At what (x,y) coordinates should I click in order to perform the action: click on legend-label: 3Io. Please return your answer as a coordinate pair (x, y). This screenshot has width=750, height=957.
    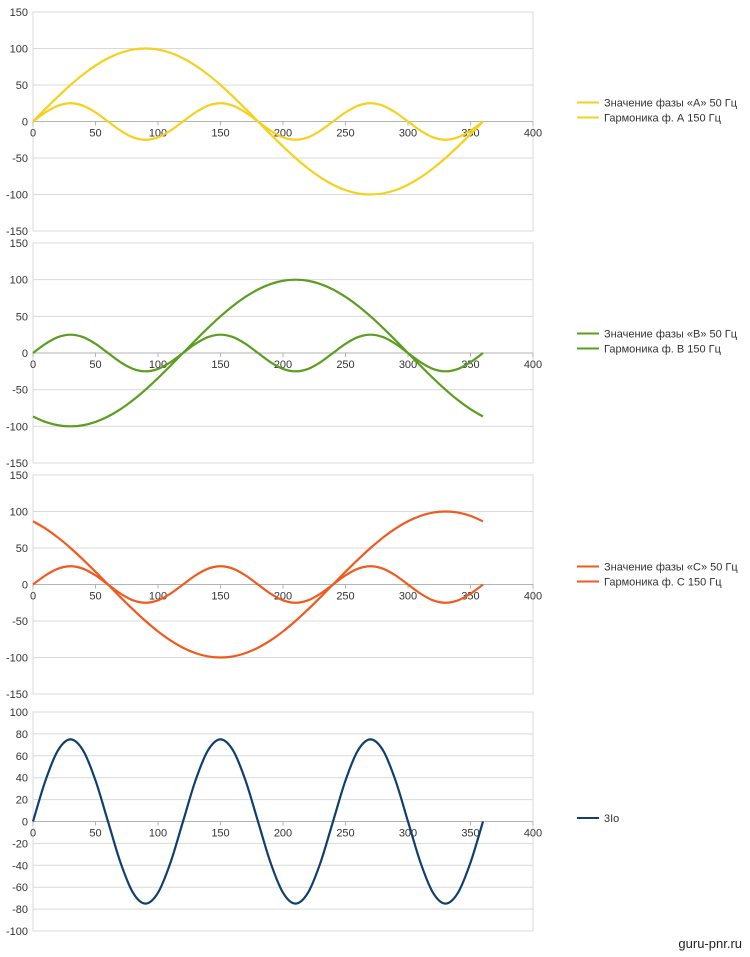
    Looking at the image, I should click on (611, 819).